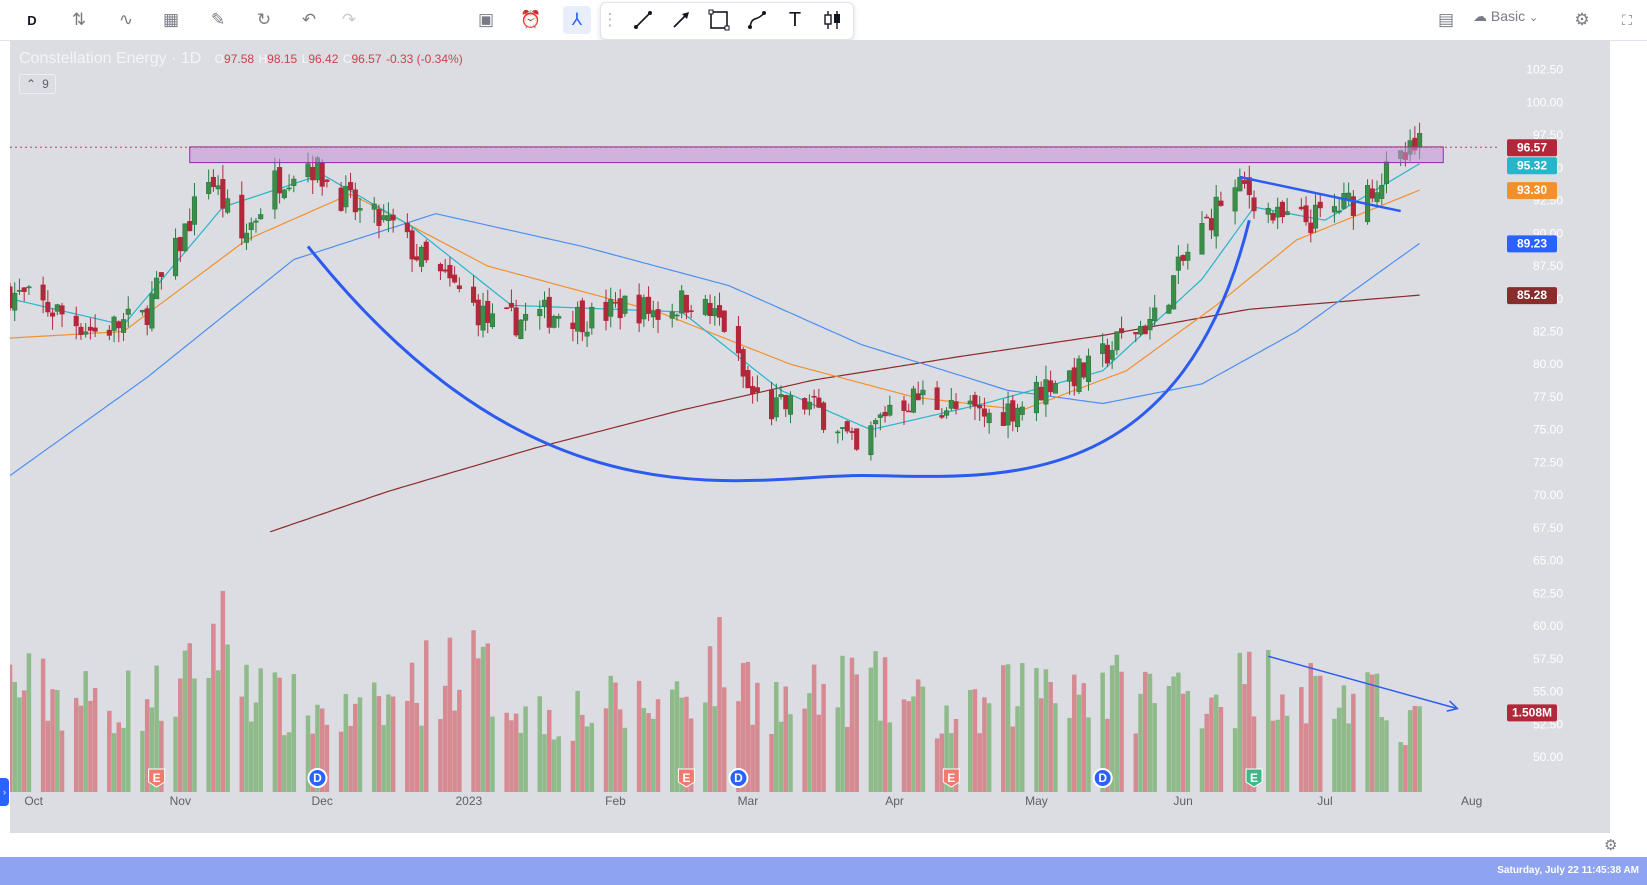  Describe the element at coordinates (126, 19) in the screenshot. I see `indicators-icon: ∿` at that location.